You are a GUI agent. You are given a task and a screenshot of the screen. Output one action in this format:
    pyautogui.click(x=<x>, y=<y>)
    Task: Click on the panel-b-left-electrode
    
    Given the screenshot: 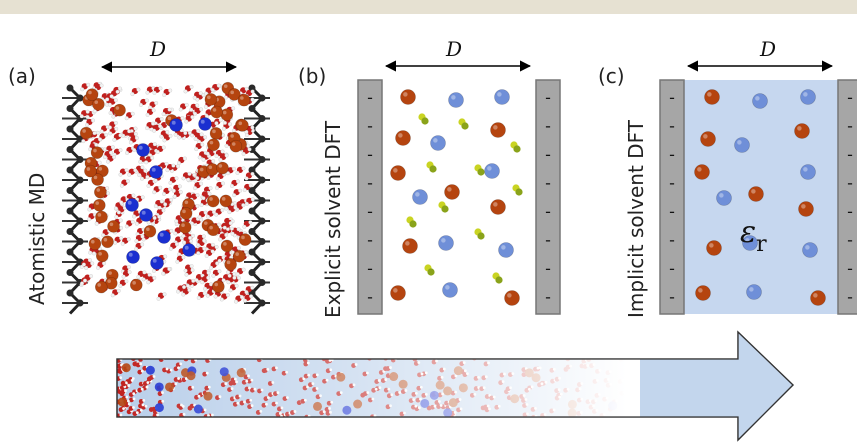 What is the action you would take?
    pyautogui.click(x=370, y=197)
    